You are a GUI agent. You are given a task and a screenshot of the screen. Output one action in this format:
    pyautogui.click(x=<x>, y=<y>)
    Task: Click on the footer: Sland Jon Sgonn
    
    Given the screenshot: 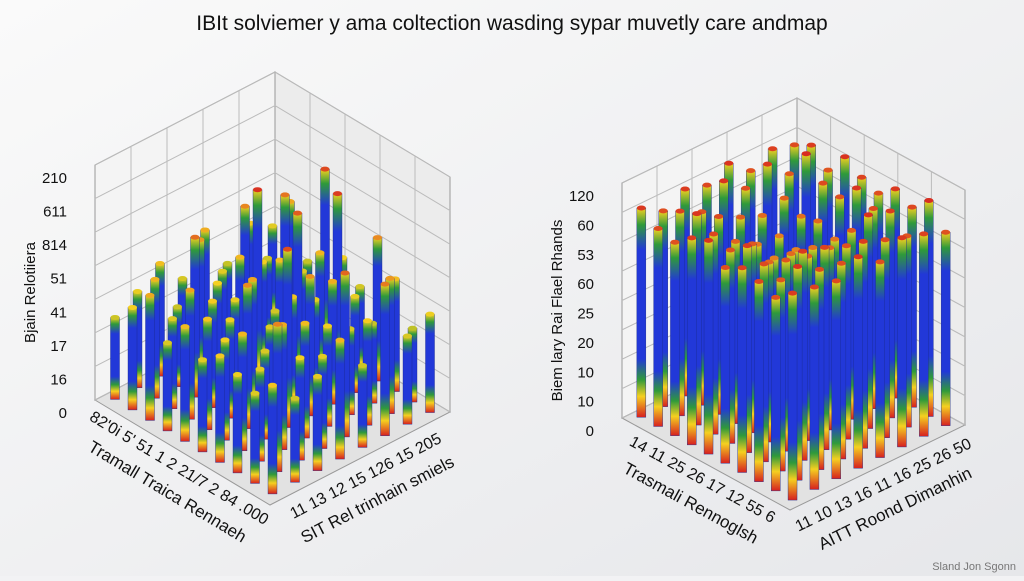 What is the action you would take?
    pyautogui.click(x=974, y=567)
    